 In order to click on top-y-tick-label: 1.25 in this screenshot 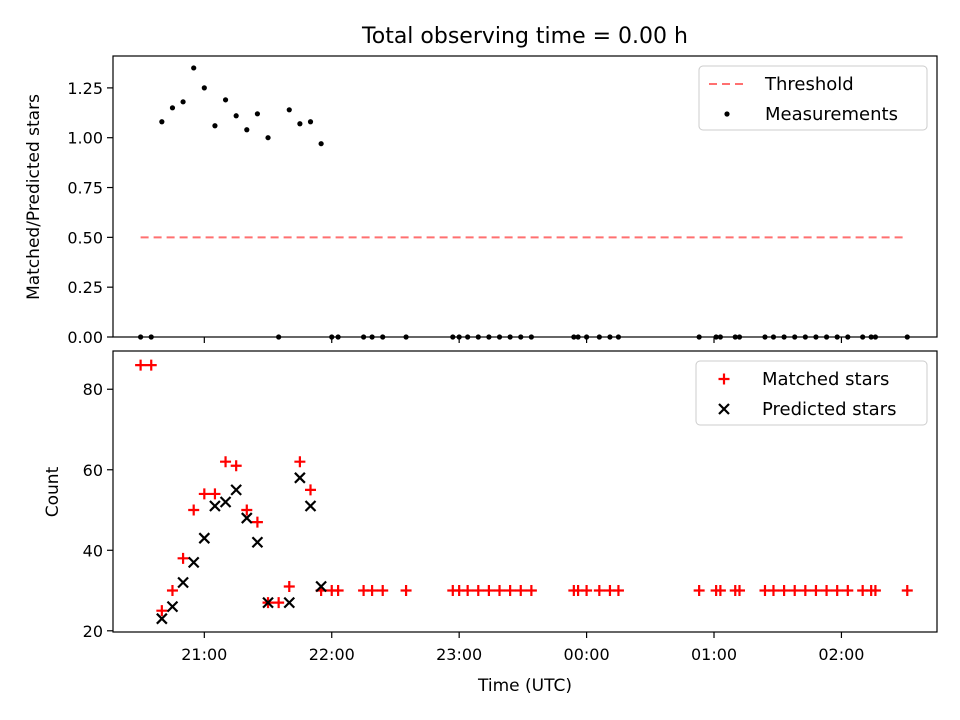, I will do `click(85, 88)`.